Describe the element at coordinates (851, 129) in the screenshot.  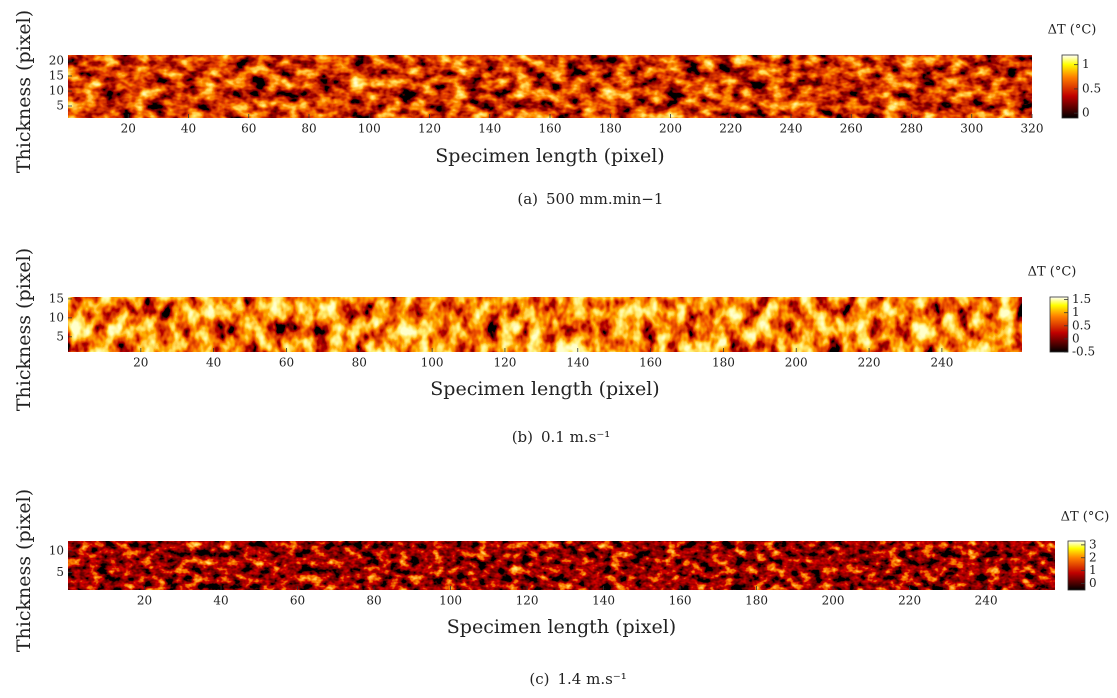
I see `x-tick-label: 260` at that location.